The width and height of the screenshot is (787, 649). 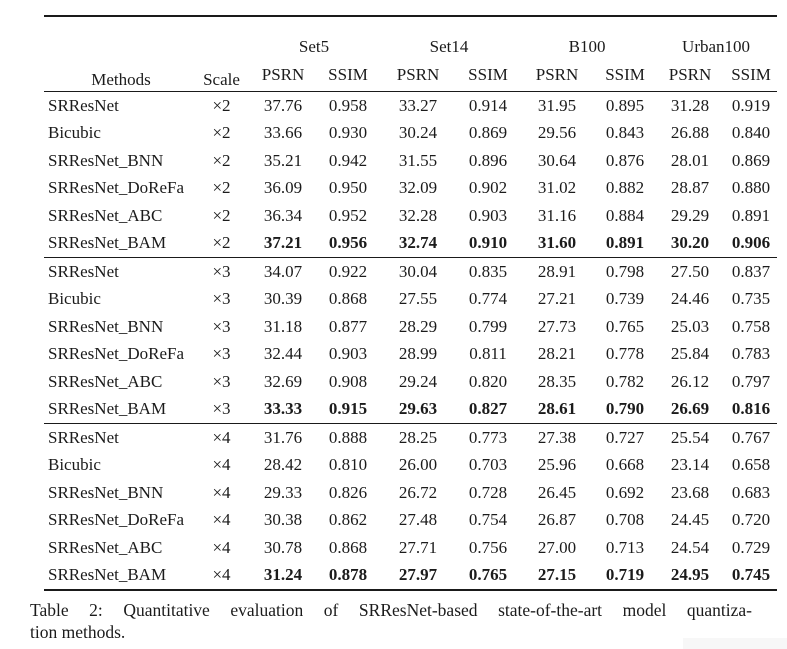 I want to click on value-cell: 0.703, so click(x=488, y=465).